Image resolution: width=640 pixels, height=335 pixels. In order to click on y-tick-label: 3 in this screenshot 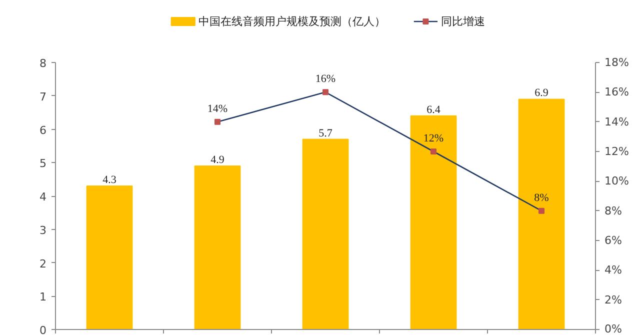, I will do `click(43, 230)`.